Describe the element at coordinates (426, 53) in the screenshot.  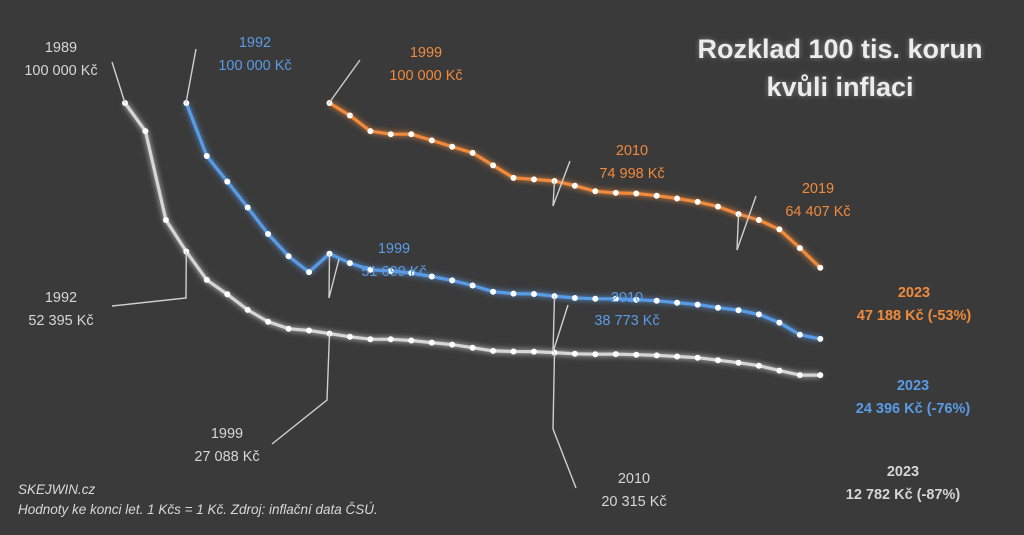
I see `data-label-year-1999-1999: 1999` at that location.